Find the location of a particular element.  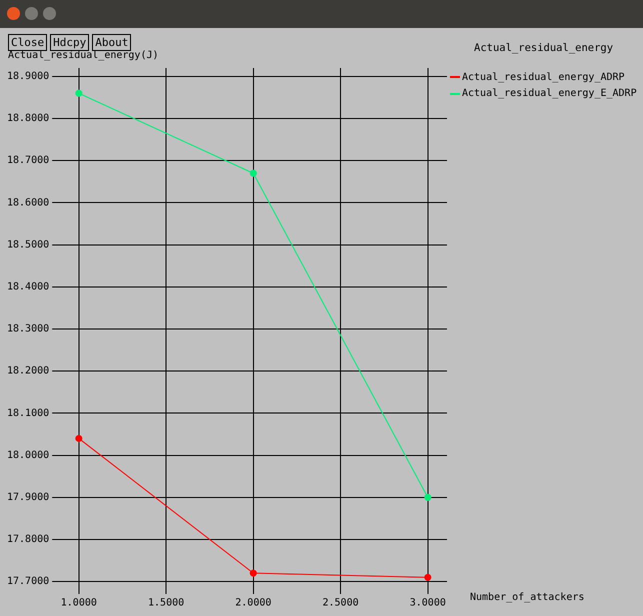

y-tick-label: 18.5000 is located at coordinates (28, 244).